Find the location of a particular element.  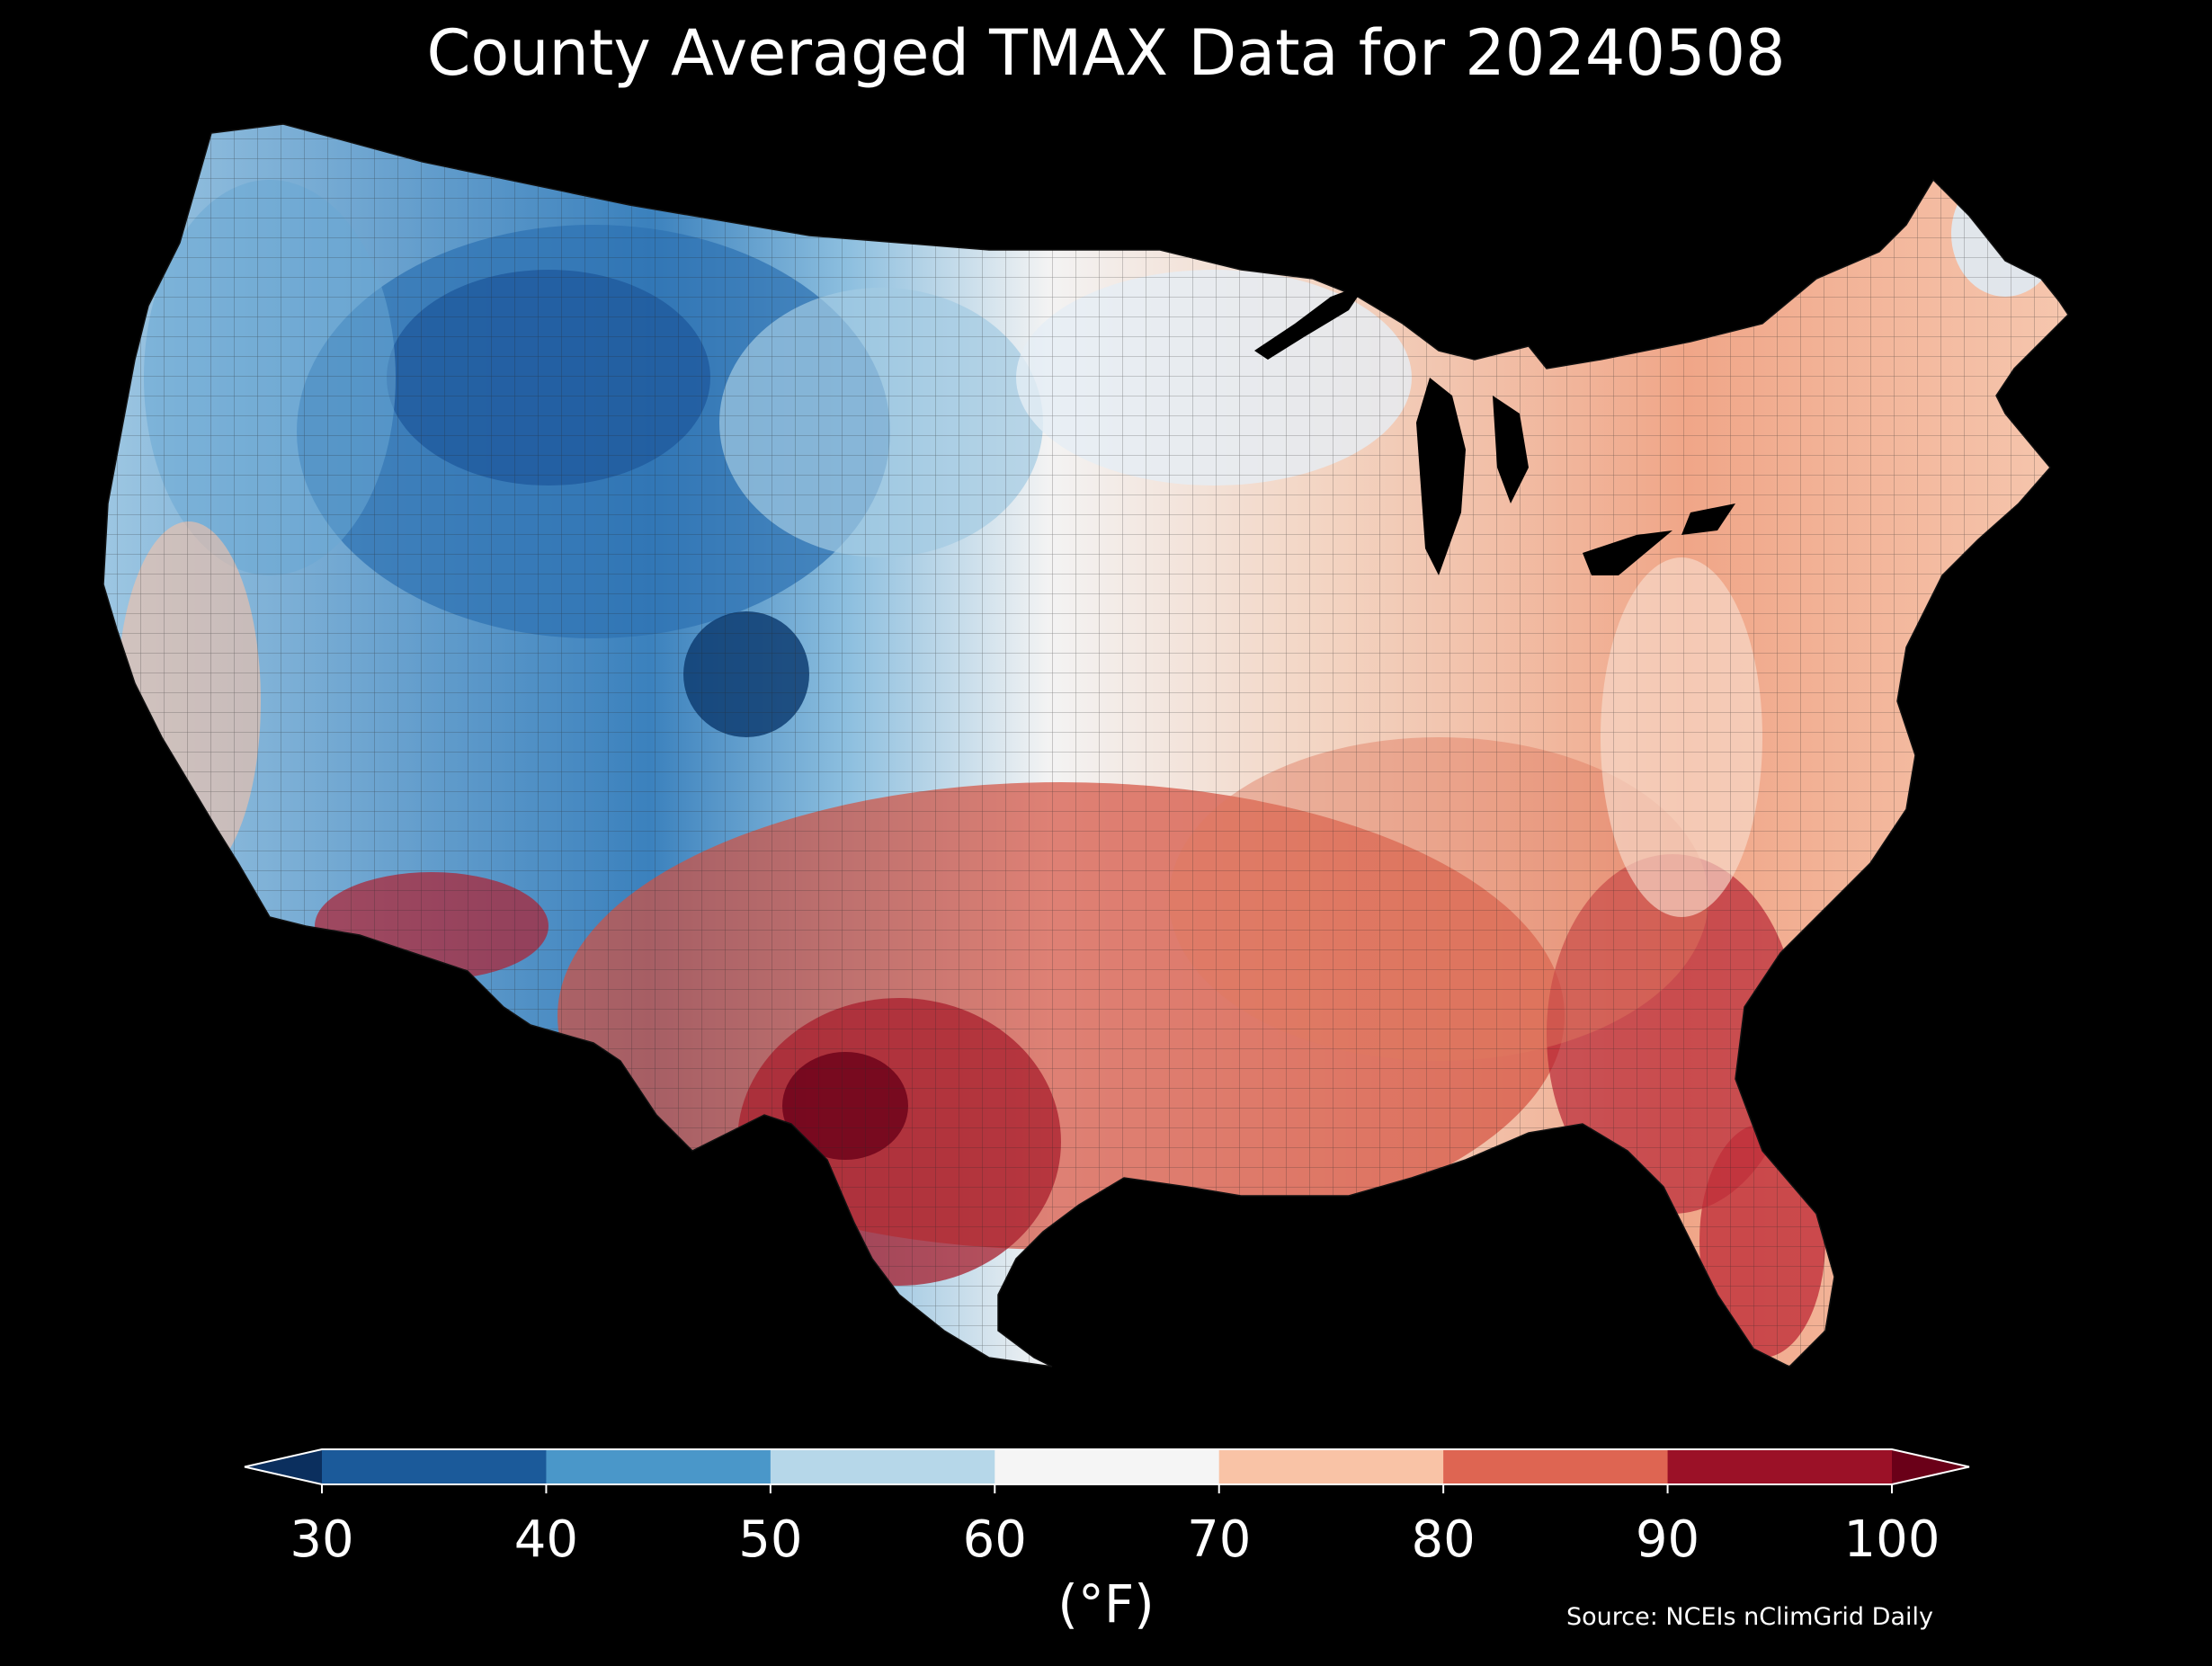

colorbar-tick-label: 60 is located at coordinates (994, 1540).